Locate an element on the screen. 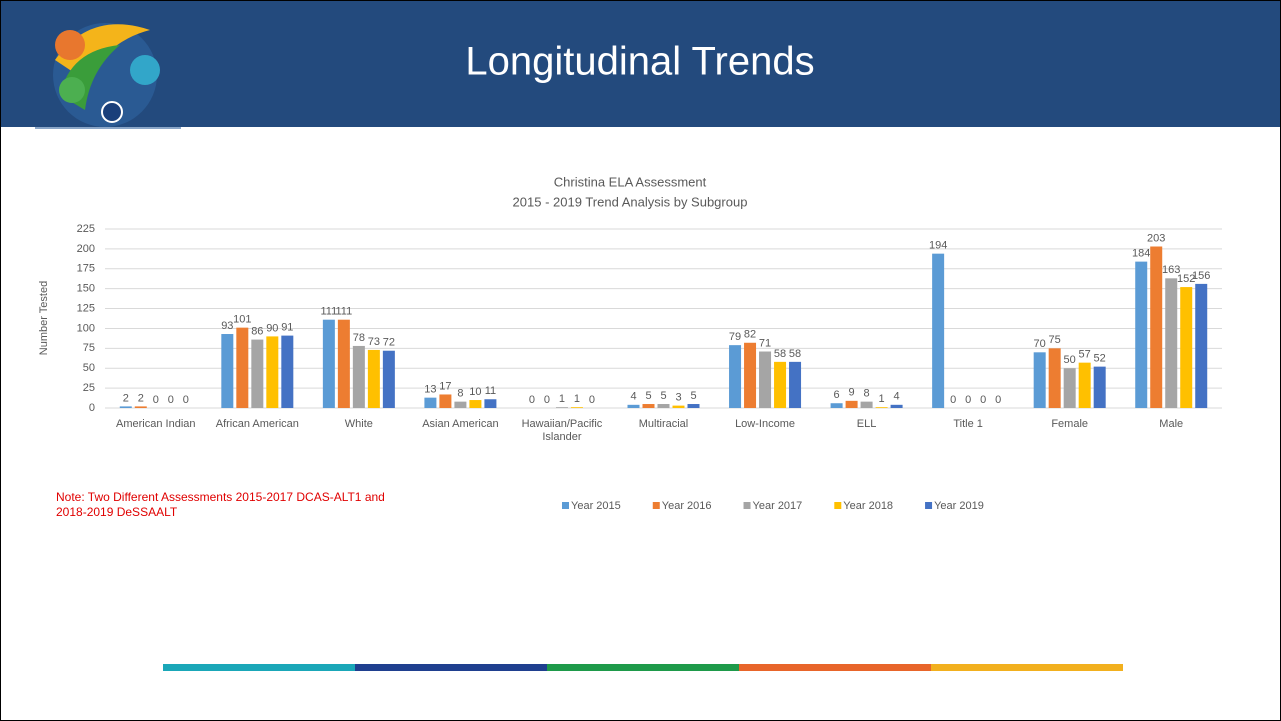 The height and width of the screenshot is (721, 1281). x-tick-label: Hawaiian/Pacific Islander is located at coordinates (562, 430).